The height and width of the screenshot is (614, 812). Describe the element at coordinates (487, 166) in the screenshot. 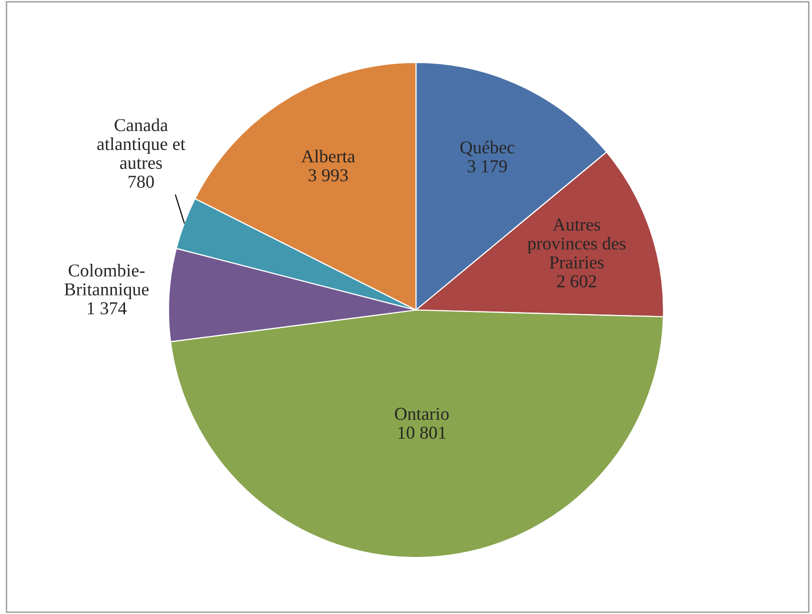

I see `data-label: 3 179` at that location.